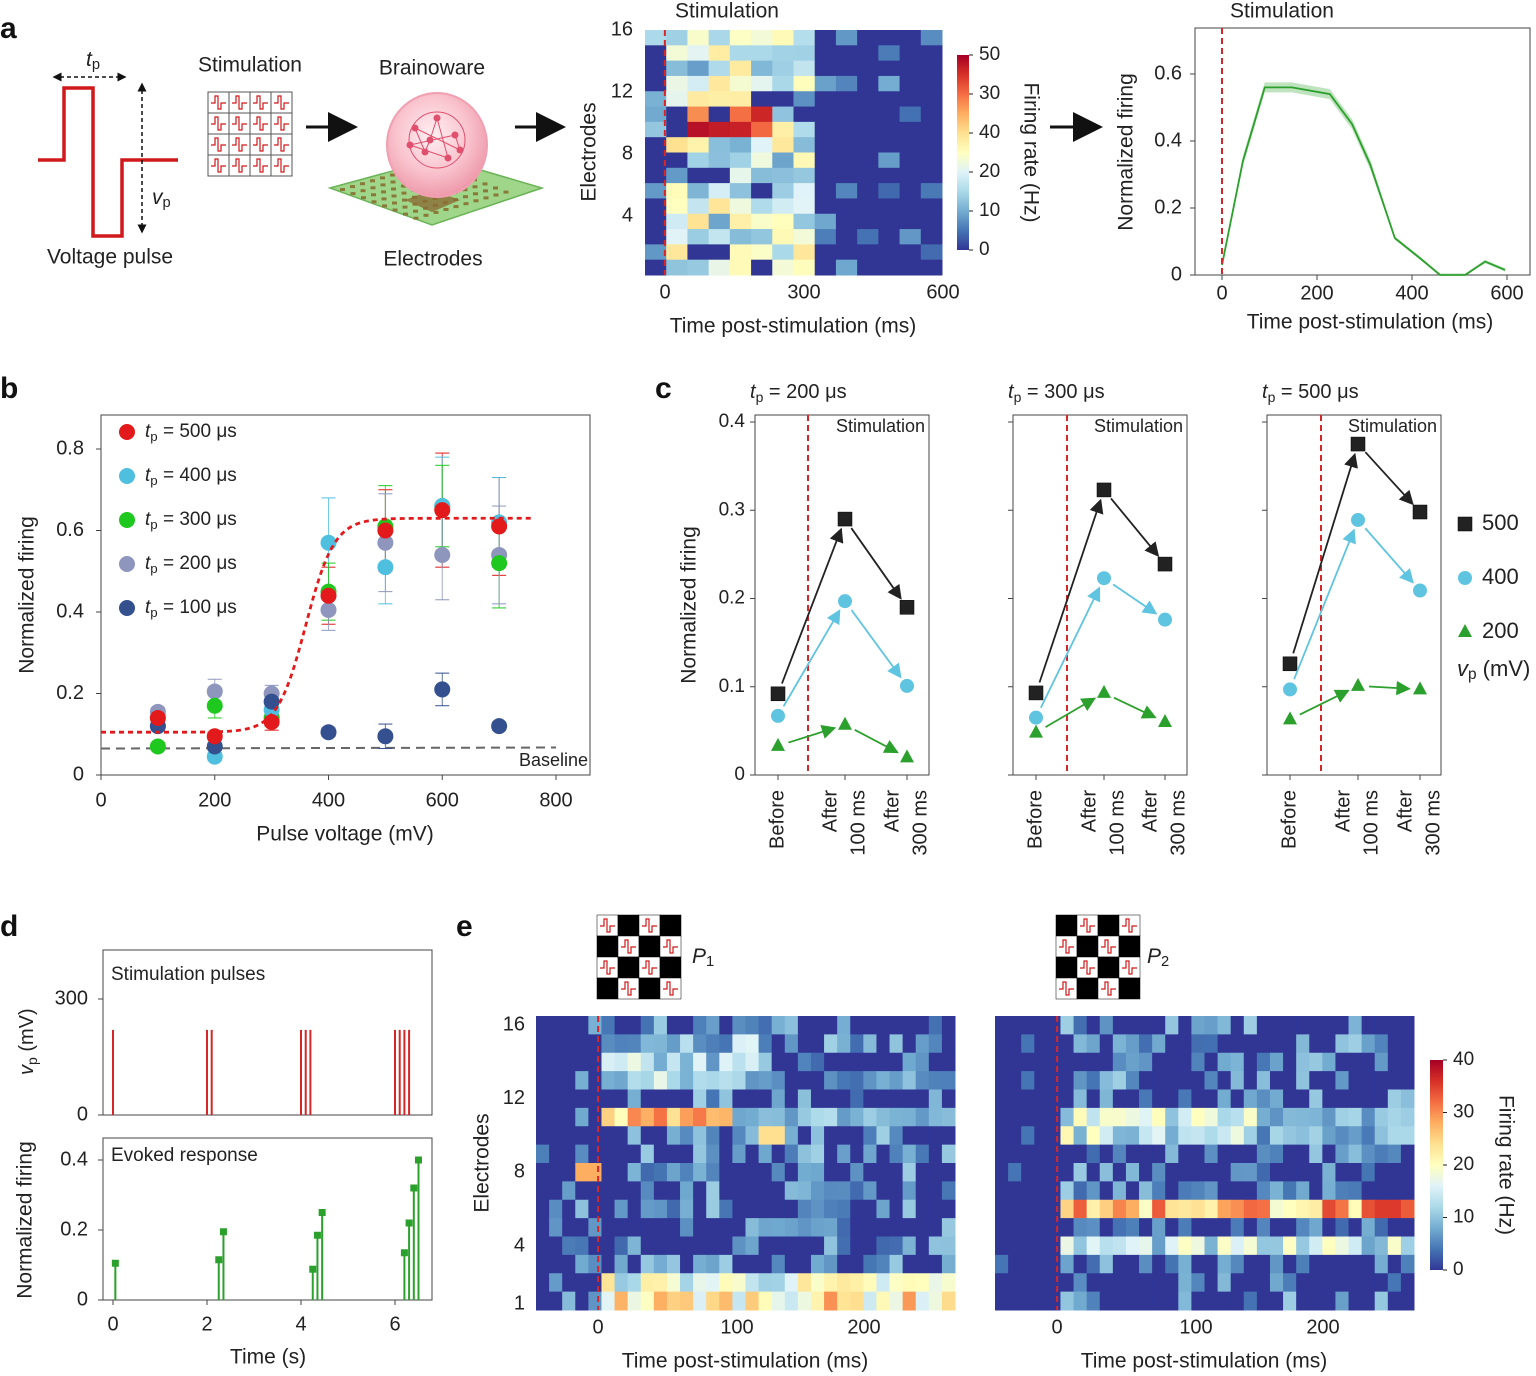 The image size is (1536, 1376). What do you see at coordinates (1506, 293) in the screenshot?
I see `x-tick: 600` at bounding box center [1506, 293].